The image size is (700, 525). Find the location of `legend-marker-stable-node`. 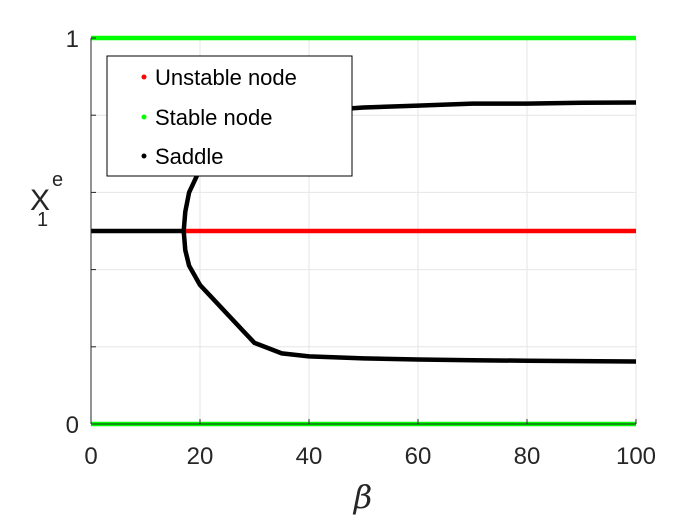

legend-marker-stable-node is located at coordinates (144, 117).